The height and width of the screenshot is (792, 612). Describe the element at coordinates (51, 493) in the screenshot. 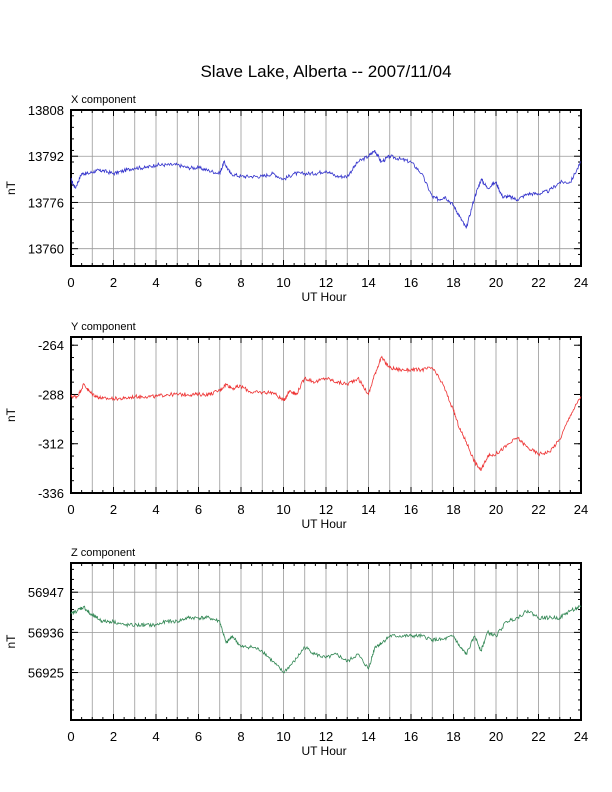

I see `y-tick-label: -336` at that location.